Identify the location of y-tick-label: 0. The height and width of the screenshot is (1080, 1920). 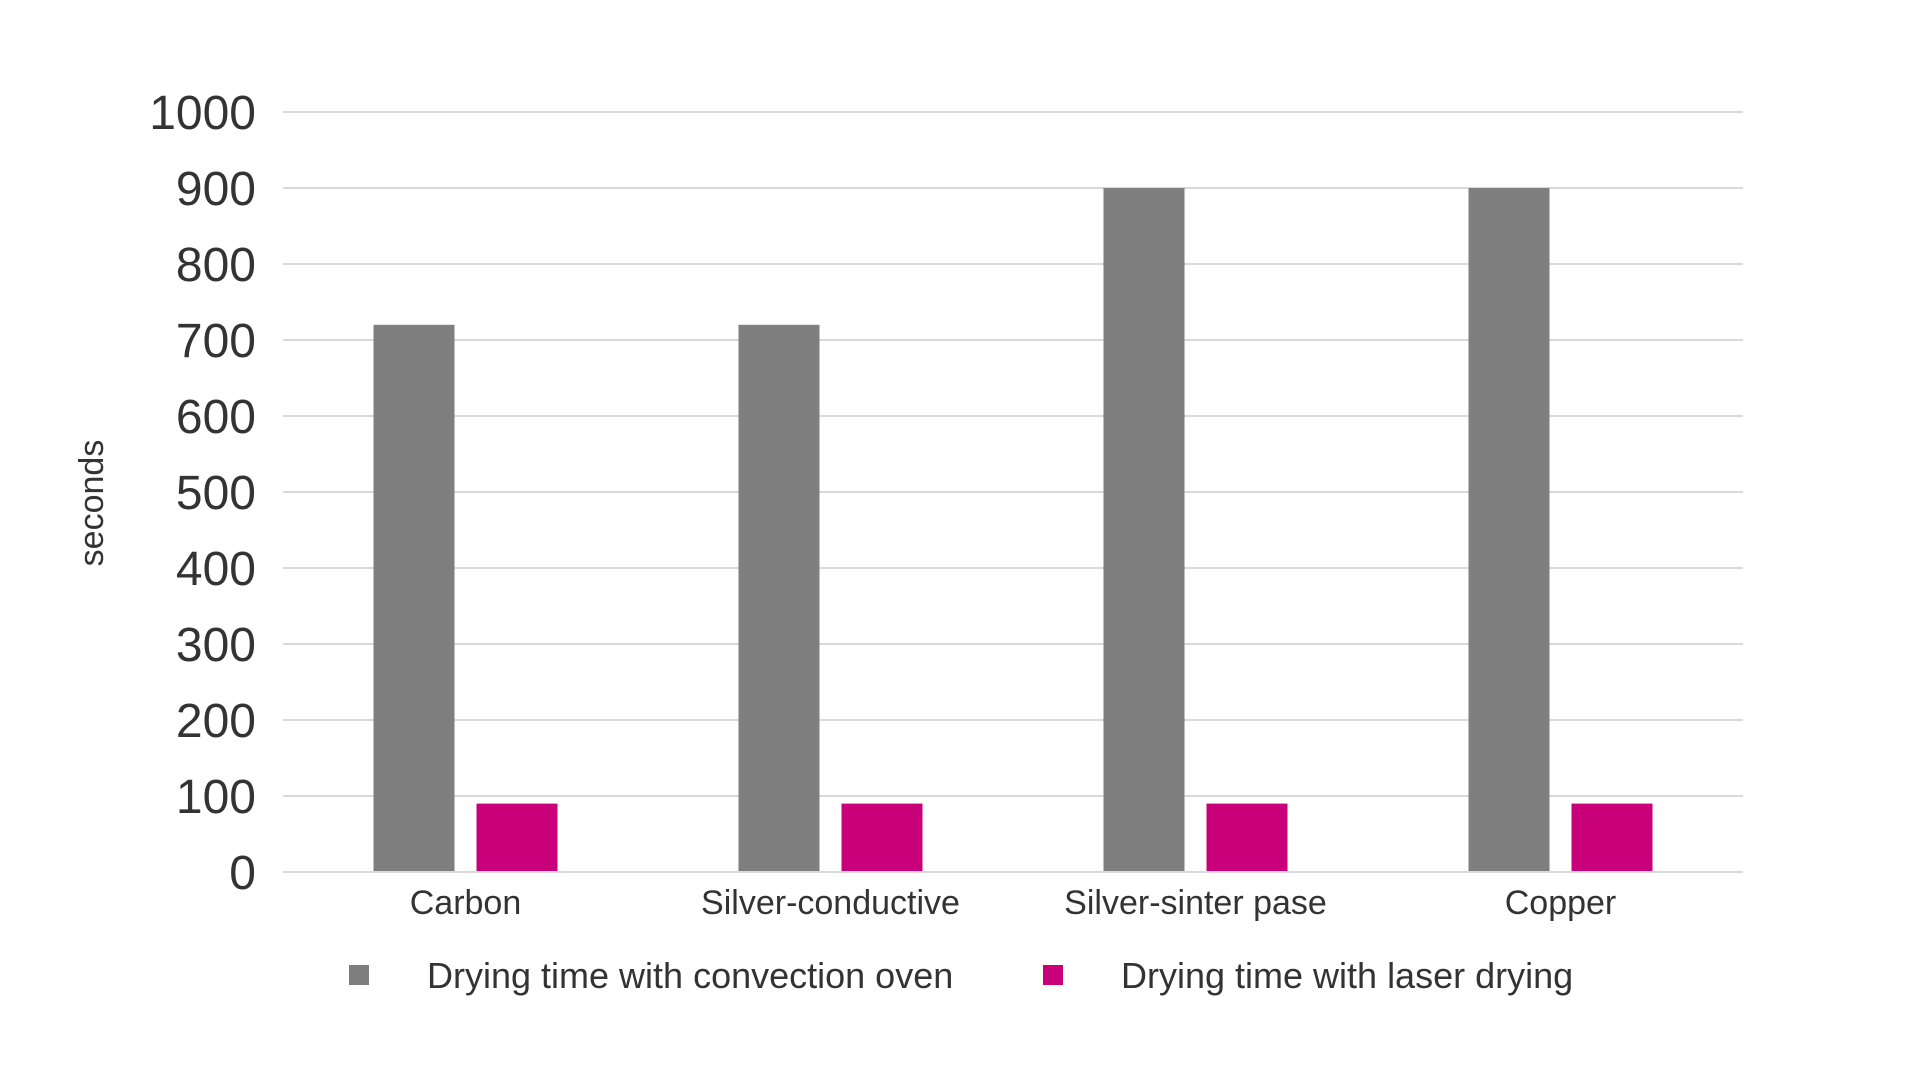
(242, 873).